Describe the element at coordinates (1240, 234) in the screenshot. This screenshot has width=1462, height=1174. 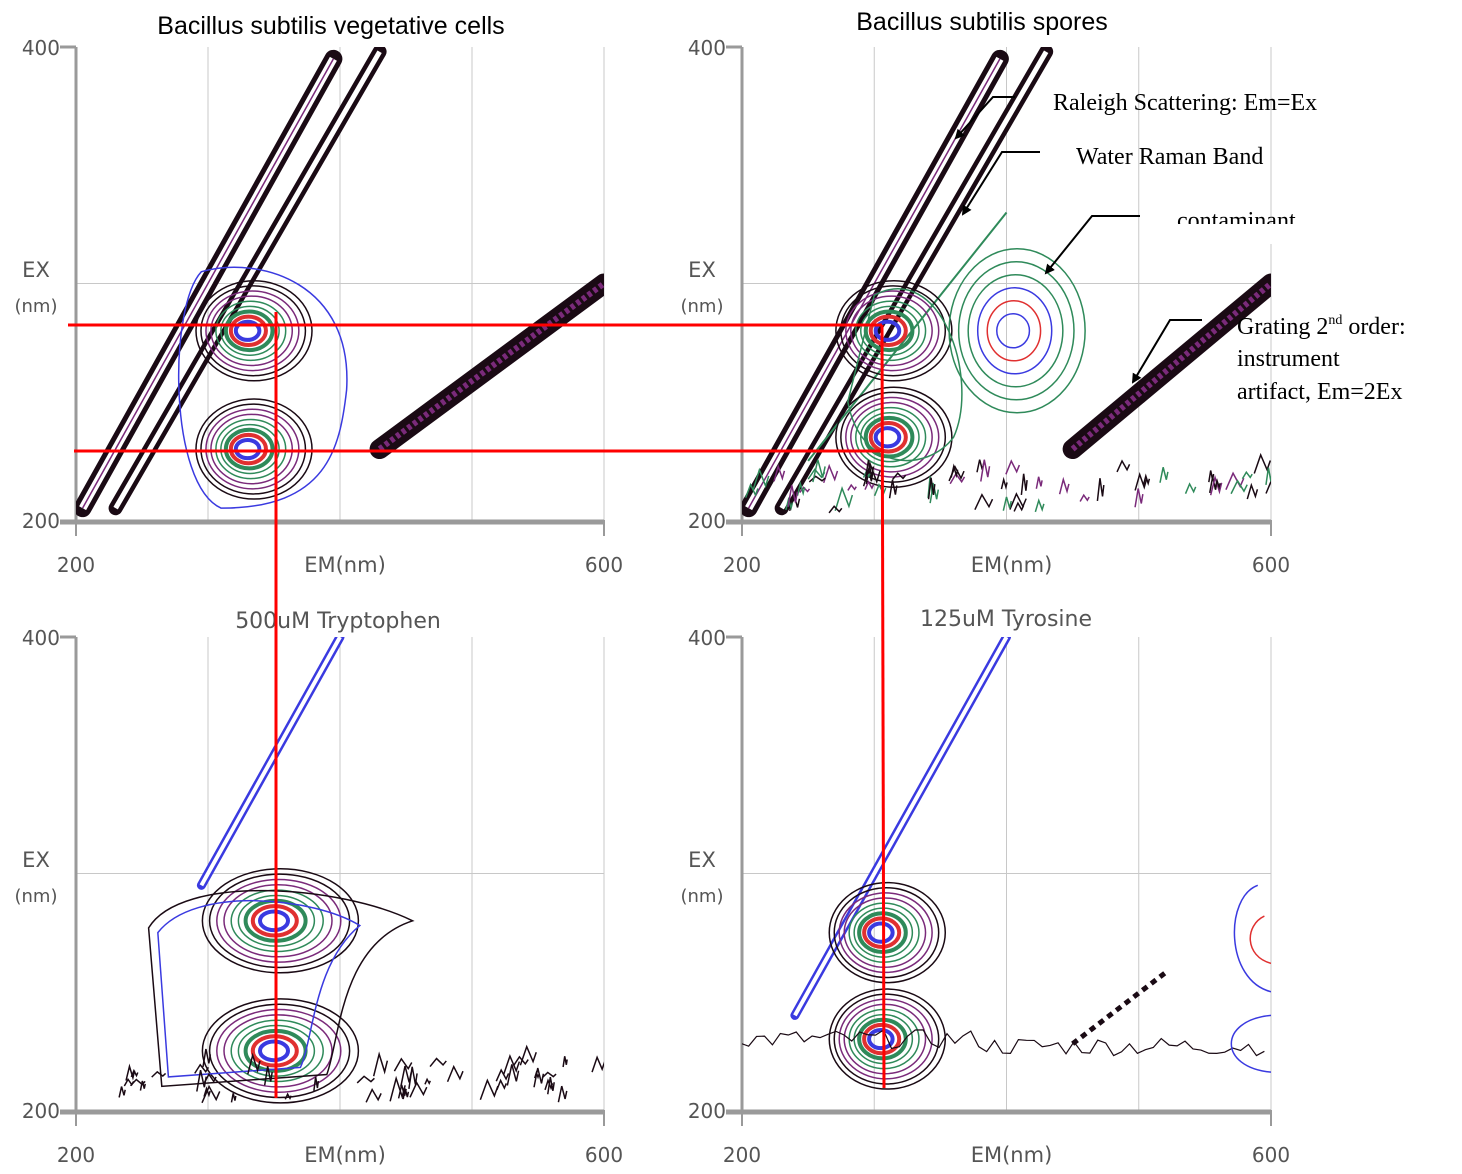
I see `label-crop-mask` at that location.